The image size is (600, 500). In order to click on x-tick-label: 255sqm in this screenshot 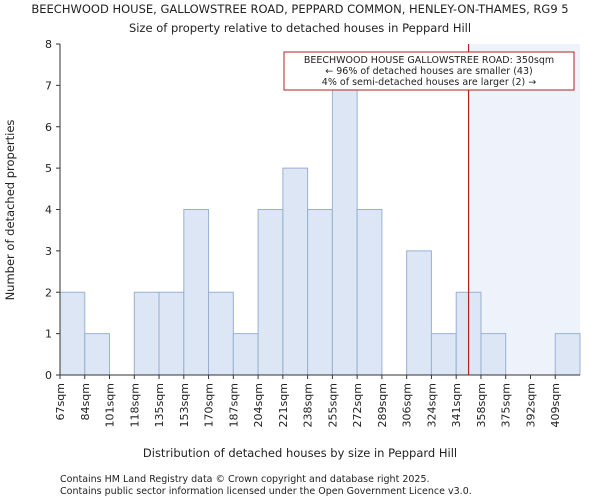, I will do `click(332, 405)`.